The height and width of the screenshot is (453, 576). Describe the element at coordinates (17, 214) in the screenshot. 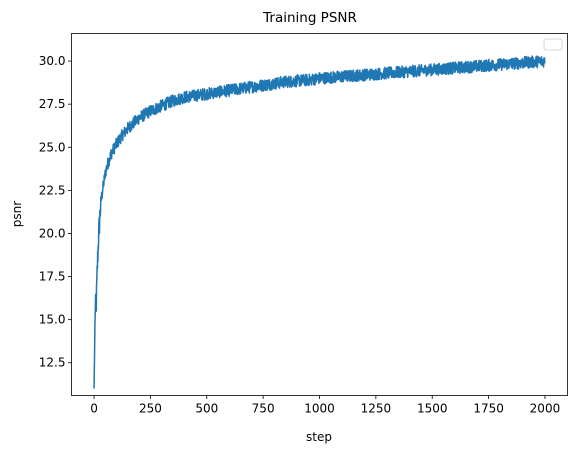

I see `y-axis-label: psnr` at that location.